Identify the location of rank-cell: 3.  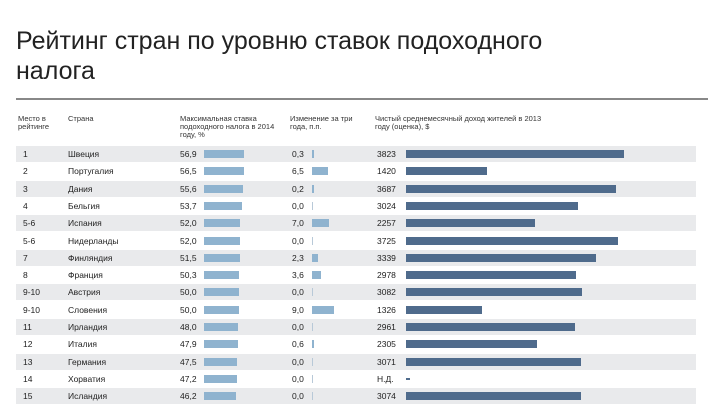
(25, 188).